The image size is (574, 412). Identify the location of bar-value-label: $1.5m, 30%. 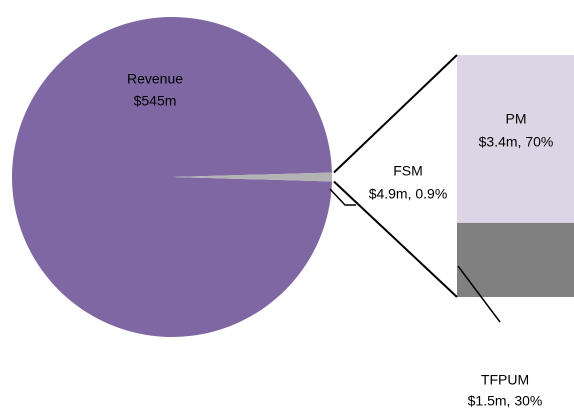
(505, 401).